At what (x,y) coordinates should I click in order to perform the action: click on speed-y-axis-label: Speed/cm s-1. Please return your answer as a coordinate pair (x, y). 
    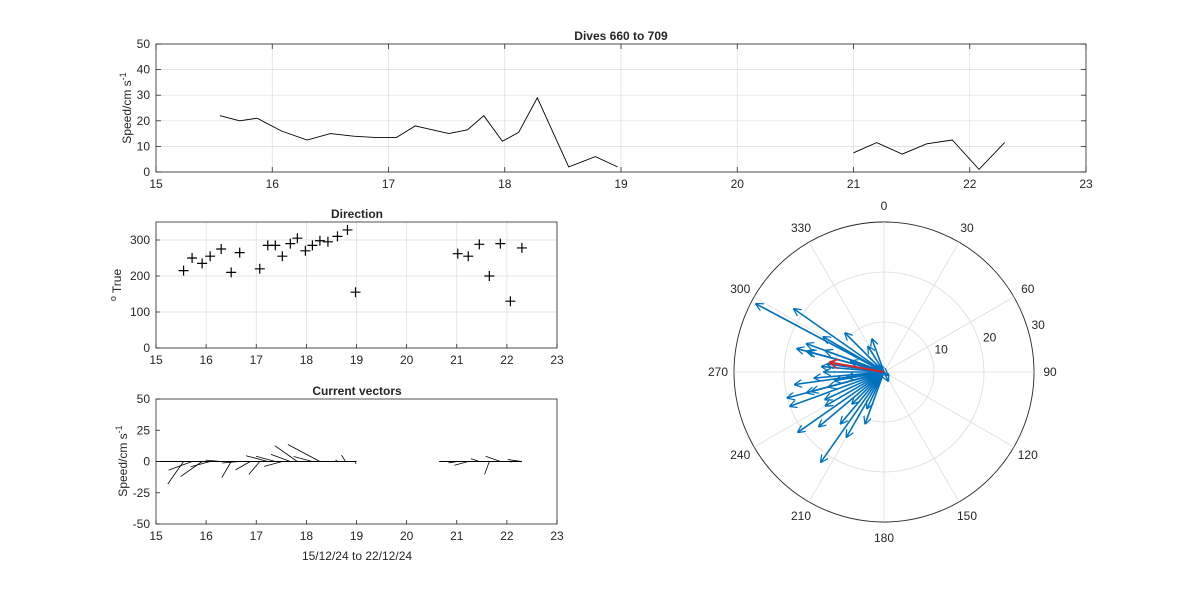
    Looking at the image, I should click on (126, 107).